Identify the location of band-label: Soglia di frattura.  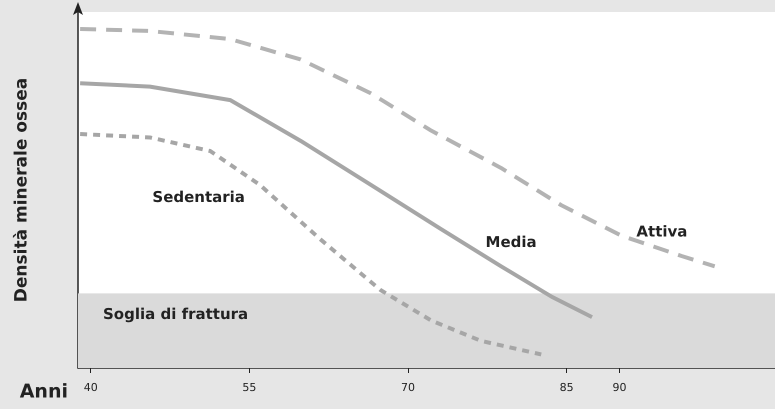
(175, 313).